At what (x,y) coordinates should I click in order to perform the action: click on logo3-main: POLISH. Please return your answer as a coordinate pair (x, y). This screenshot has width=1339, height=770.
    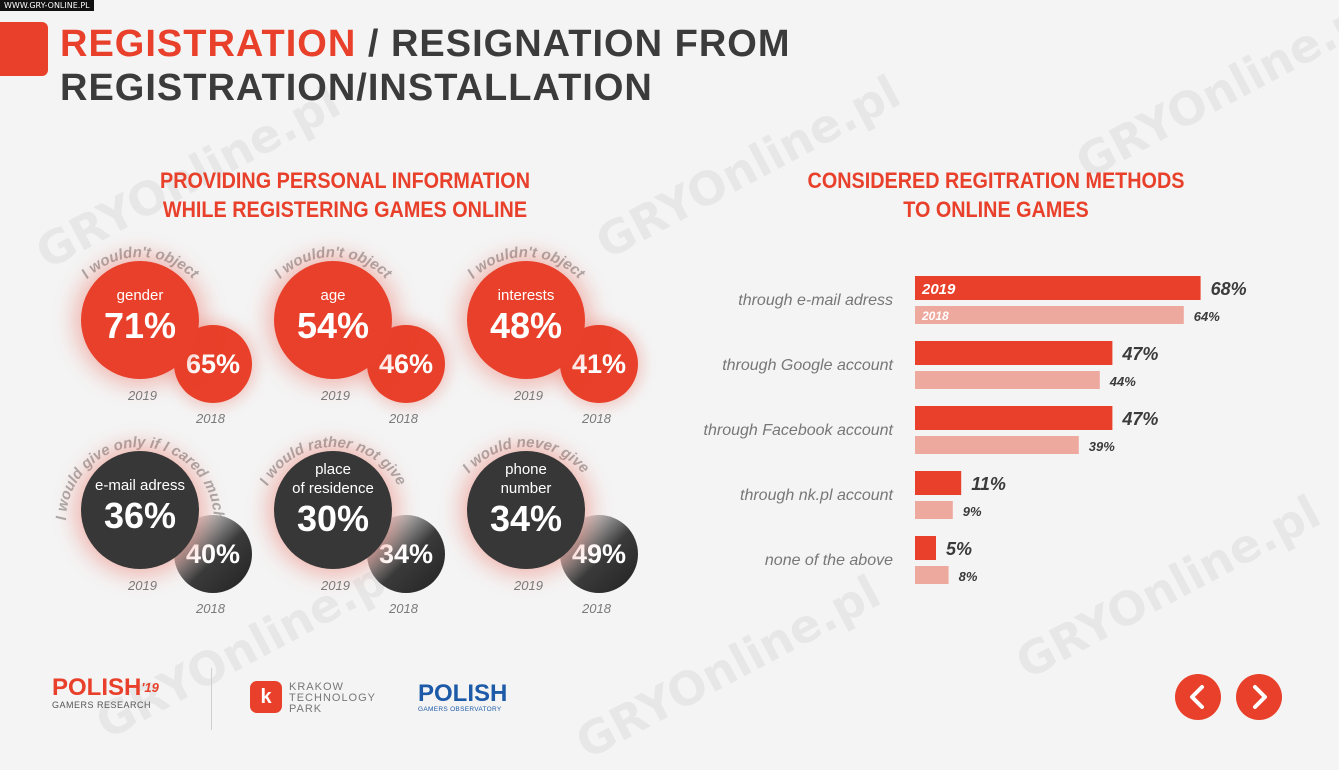
    Looking at the image, I should click on (463, 693).